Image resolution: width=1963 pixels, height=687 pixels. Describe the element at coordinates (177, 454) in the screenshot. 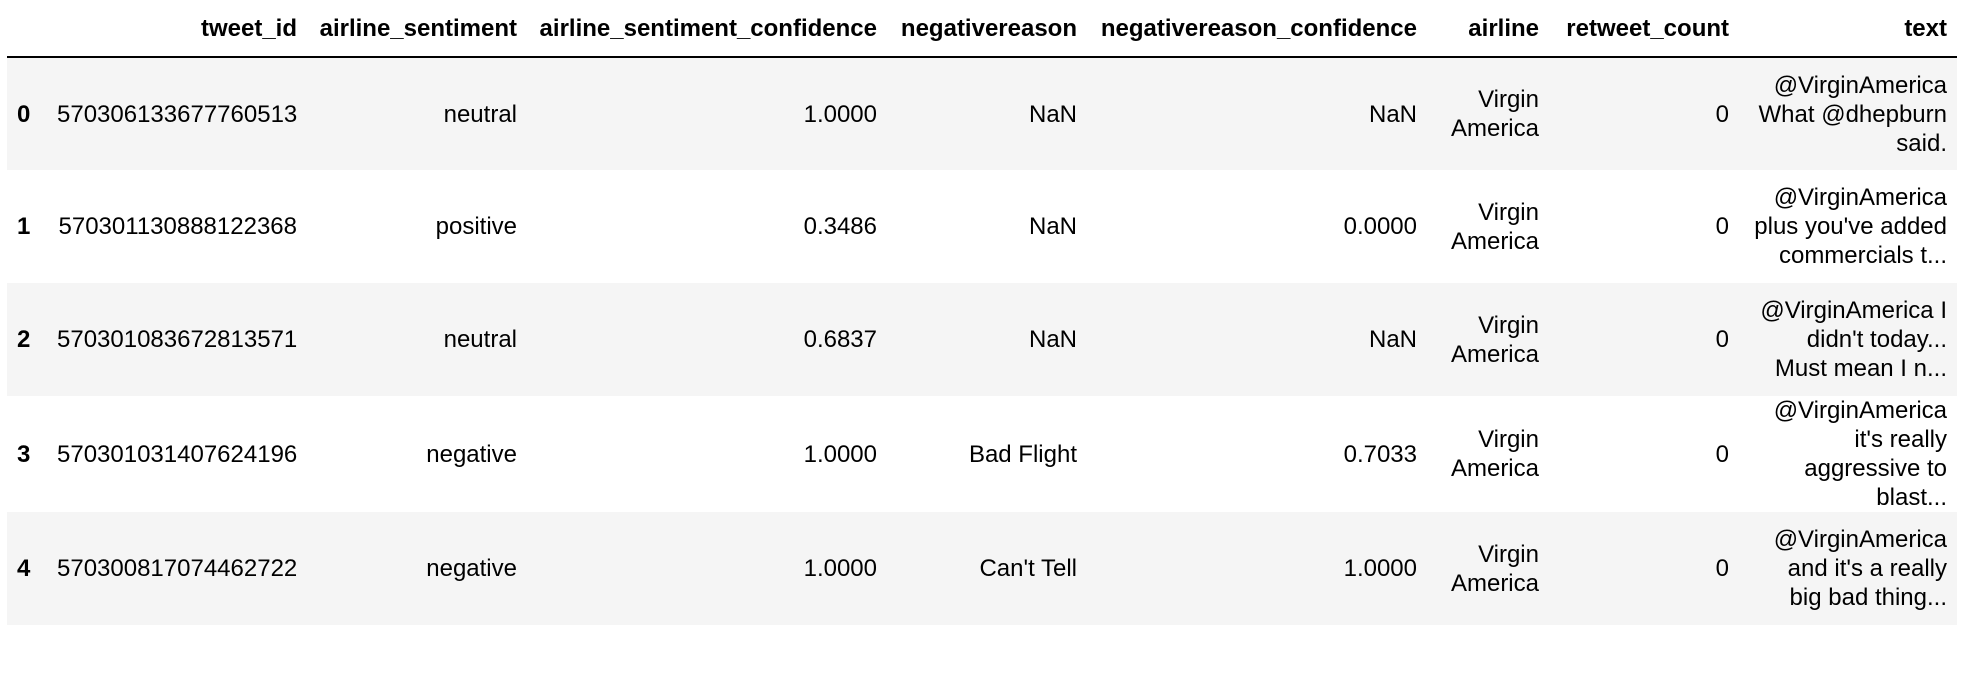

I see `cell-tweet-id: 570301031407624196` at that location.